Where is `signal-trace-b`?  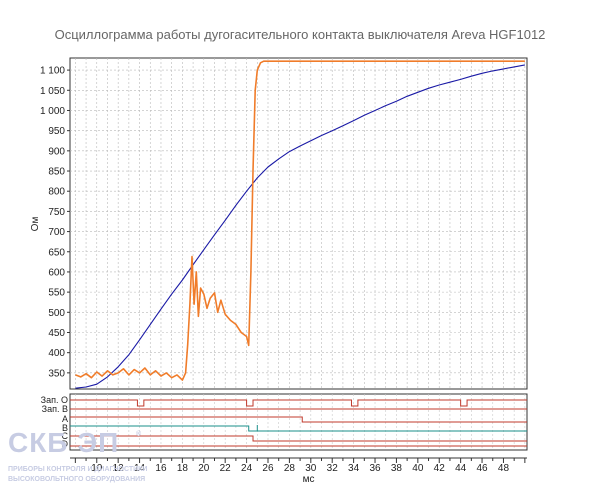 signal-trace-b is located at coordinates (298, 428).